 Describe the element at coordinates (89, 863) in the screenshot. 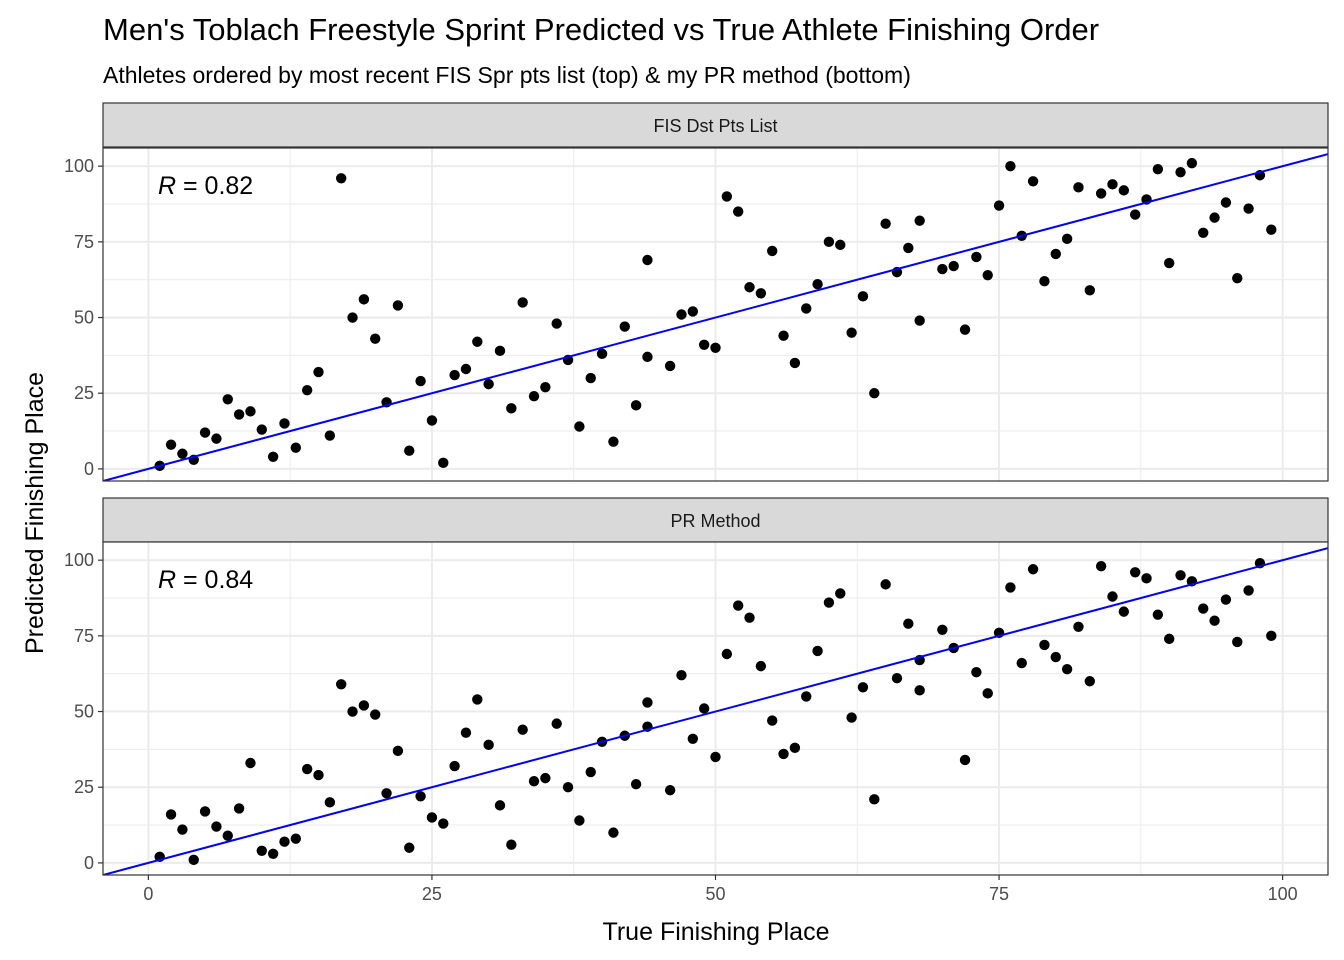

I see `y-tick-label: 0` at that location.